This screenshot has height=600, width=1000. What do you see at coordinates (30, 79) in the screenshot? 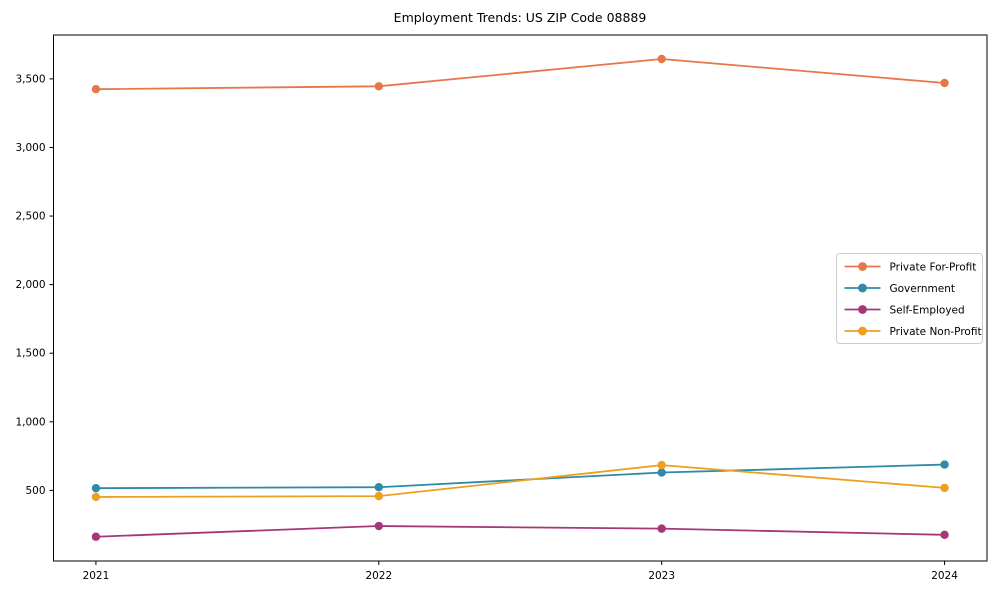
I see `y-tick-label: 3,500` at bounding box center [30, 79].